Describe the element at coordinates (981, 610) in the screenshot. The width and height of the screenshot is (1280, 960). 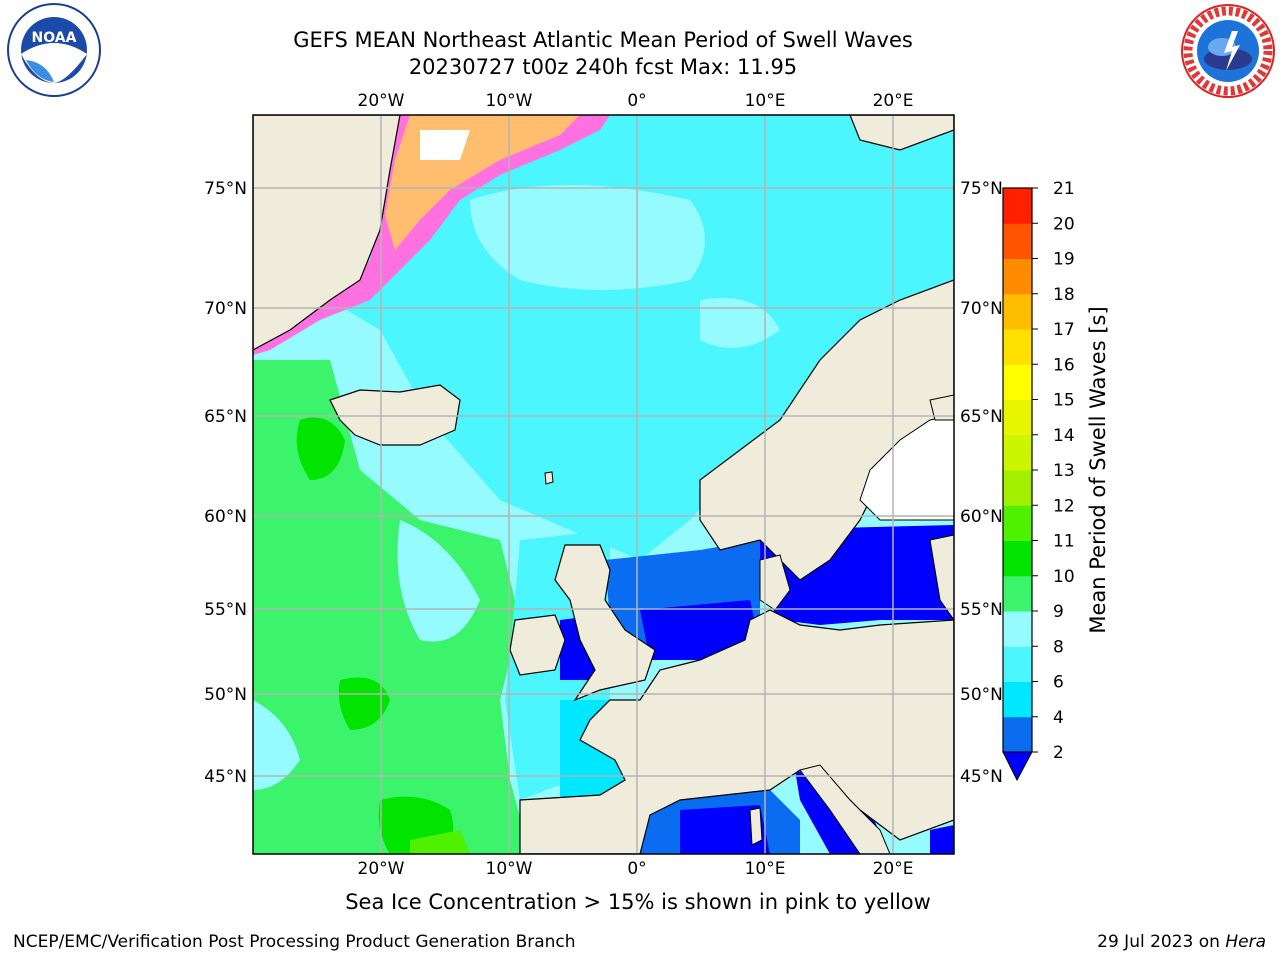
I see `lat-label-right: 55°N` at that location.